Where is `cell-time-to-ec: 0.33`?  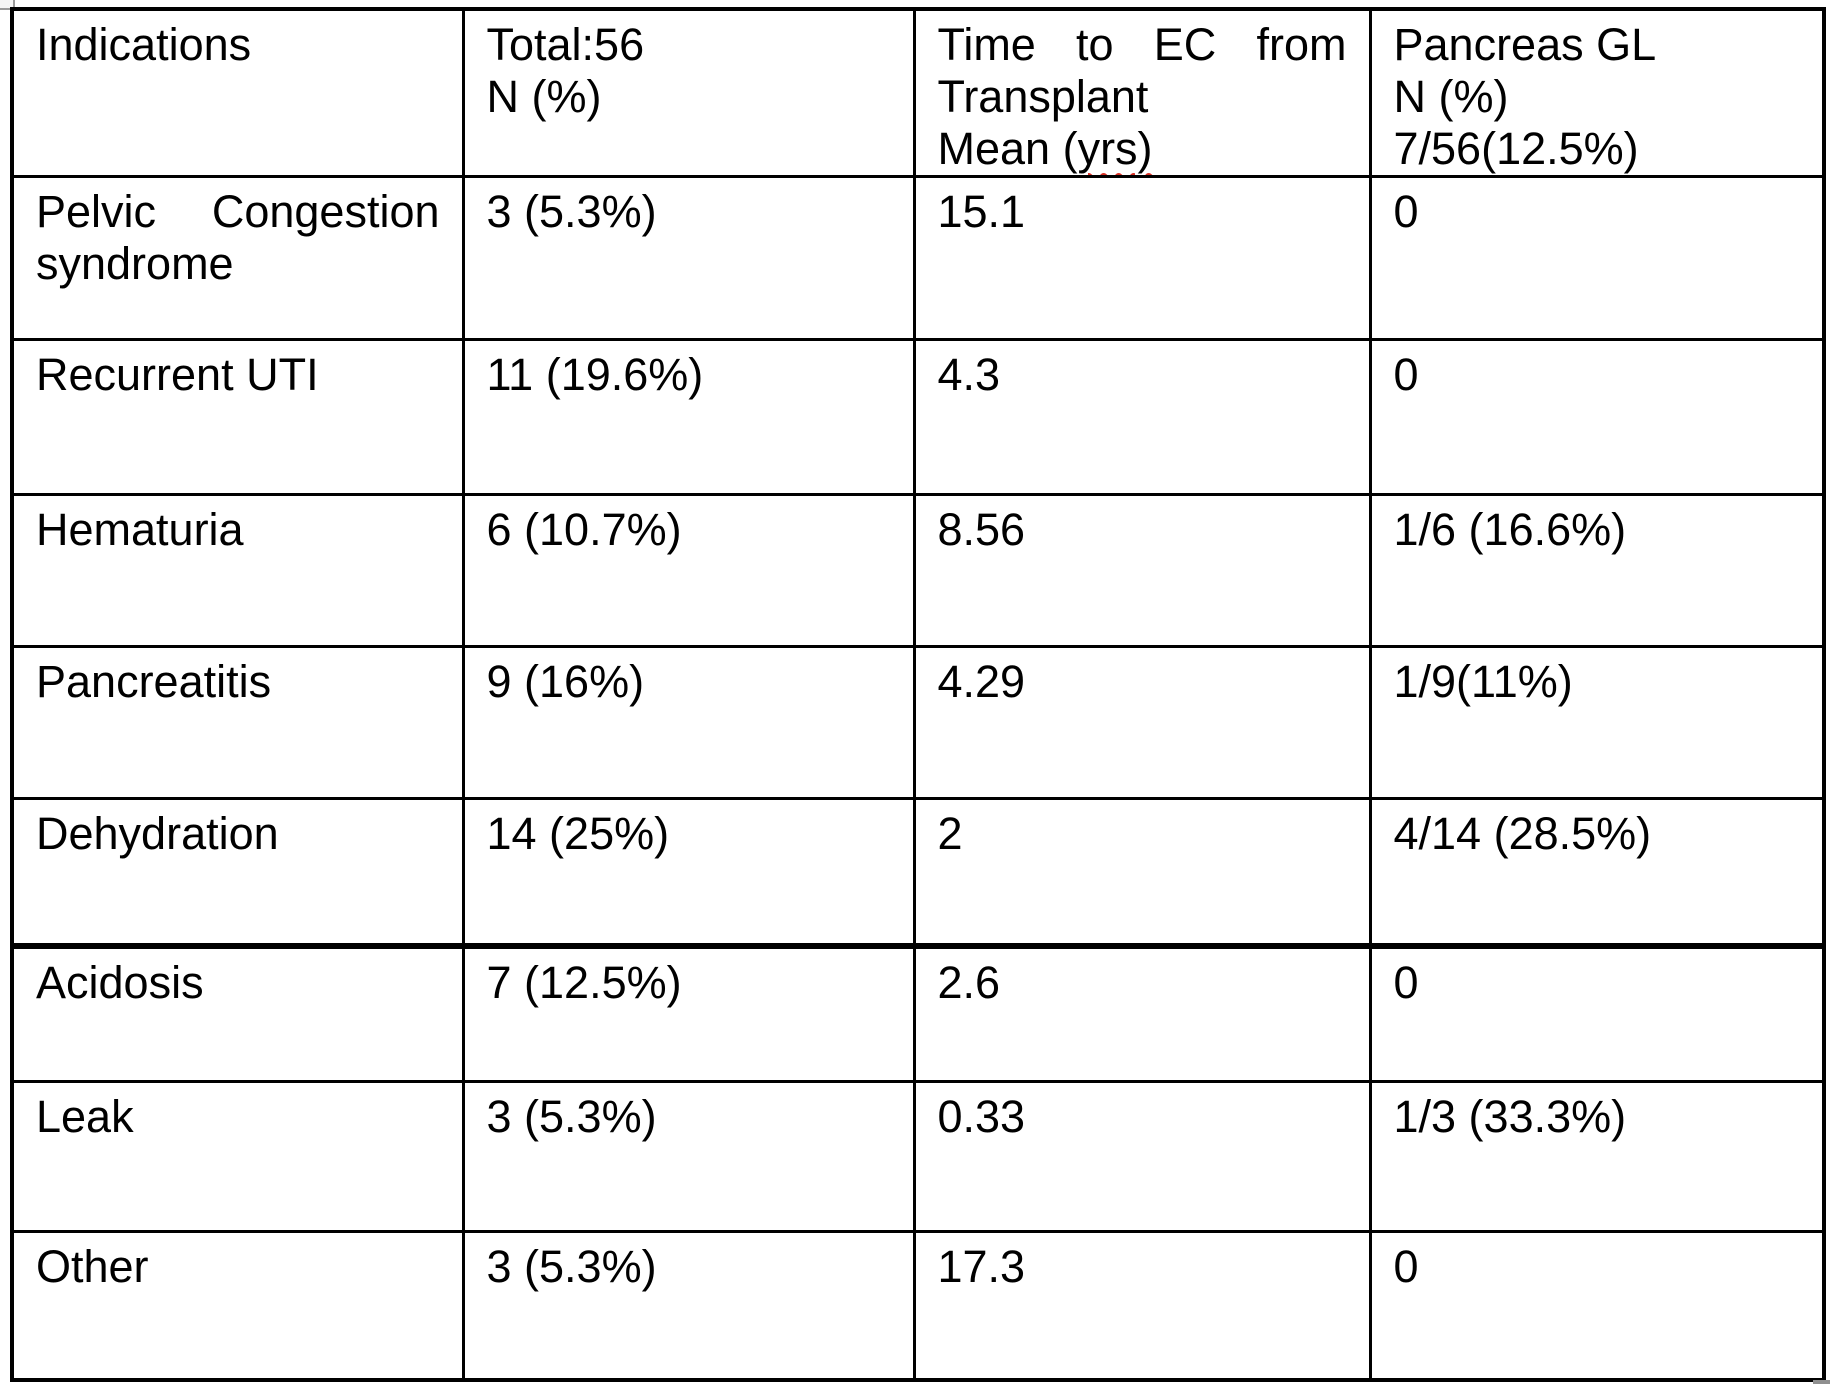
cell-time-to-ec: 0.33 is located at coordinates (1142, 1156).